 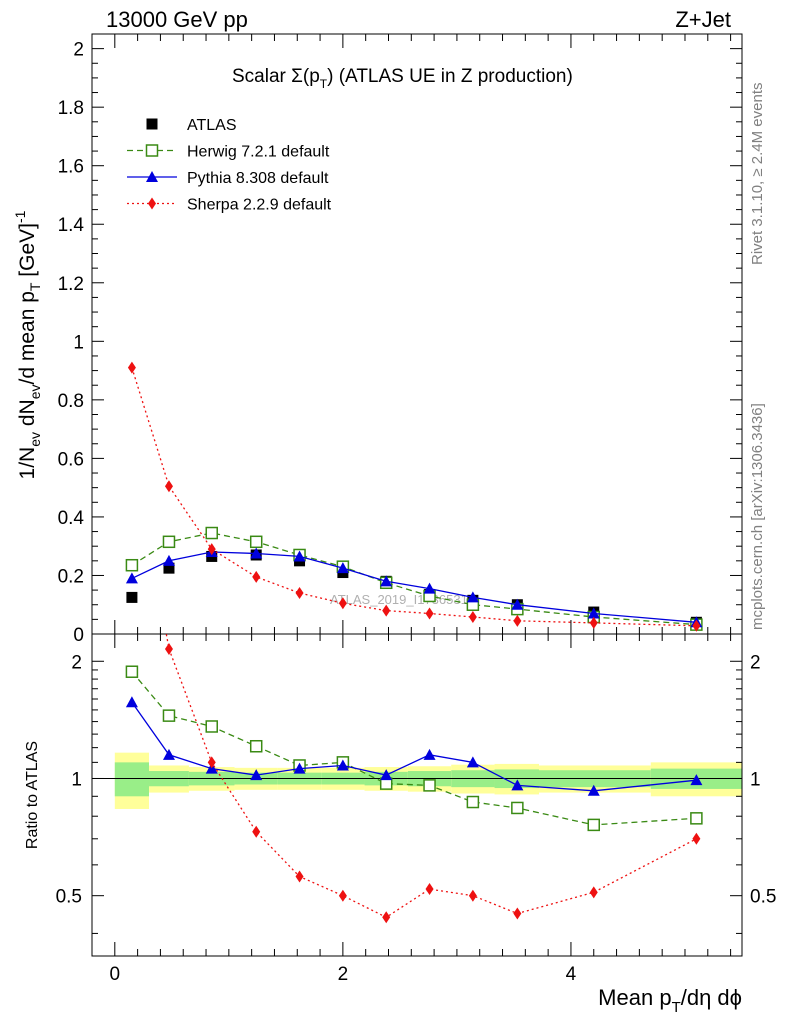 I want to click on legend-atlas-label: ATLAS, so click(x=212, y=125).